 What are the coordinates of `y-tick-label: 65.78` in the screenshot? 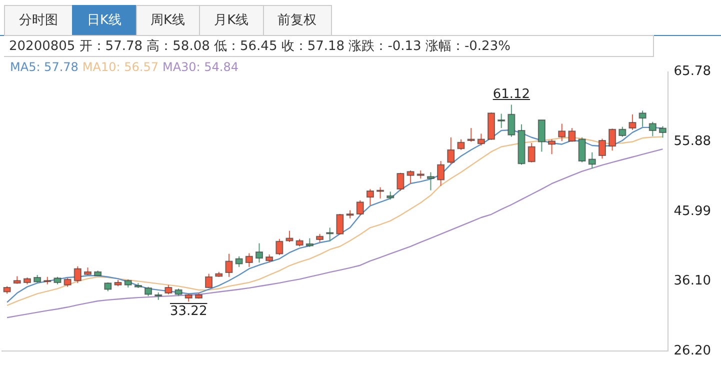 It's located at (692, 72).